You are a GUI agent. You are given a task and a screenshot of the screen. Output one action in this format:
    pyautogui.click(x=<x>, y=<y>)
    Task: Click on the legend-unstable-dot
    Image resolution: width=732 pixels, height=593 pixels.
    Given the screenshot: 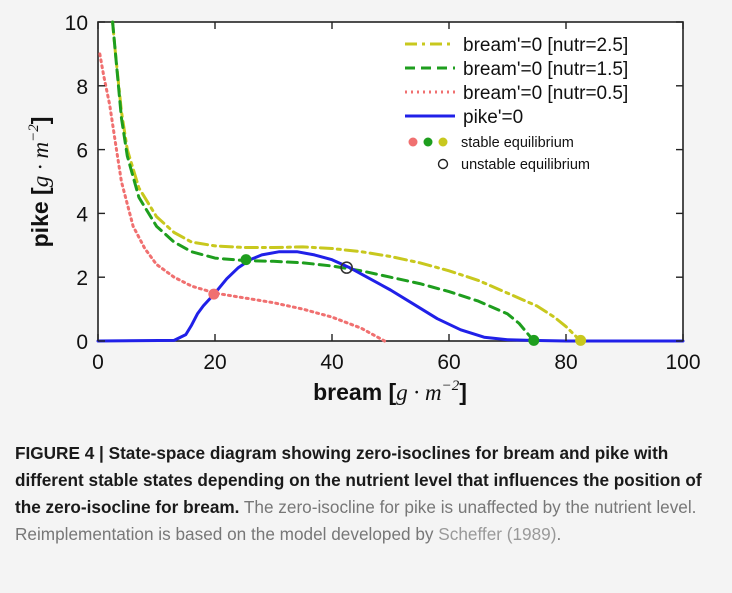 What is the action you would take?
    pyautogui.click(x=443, y=164)
    